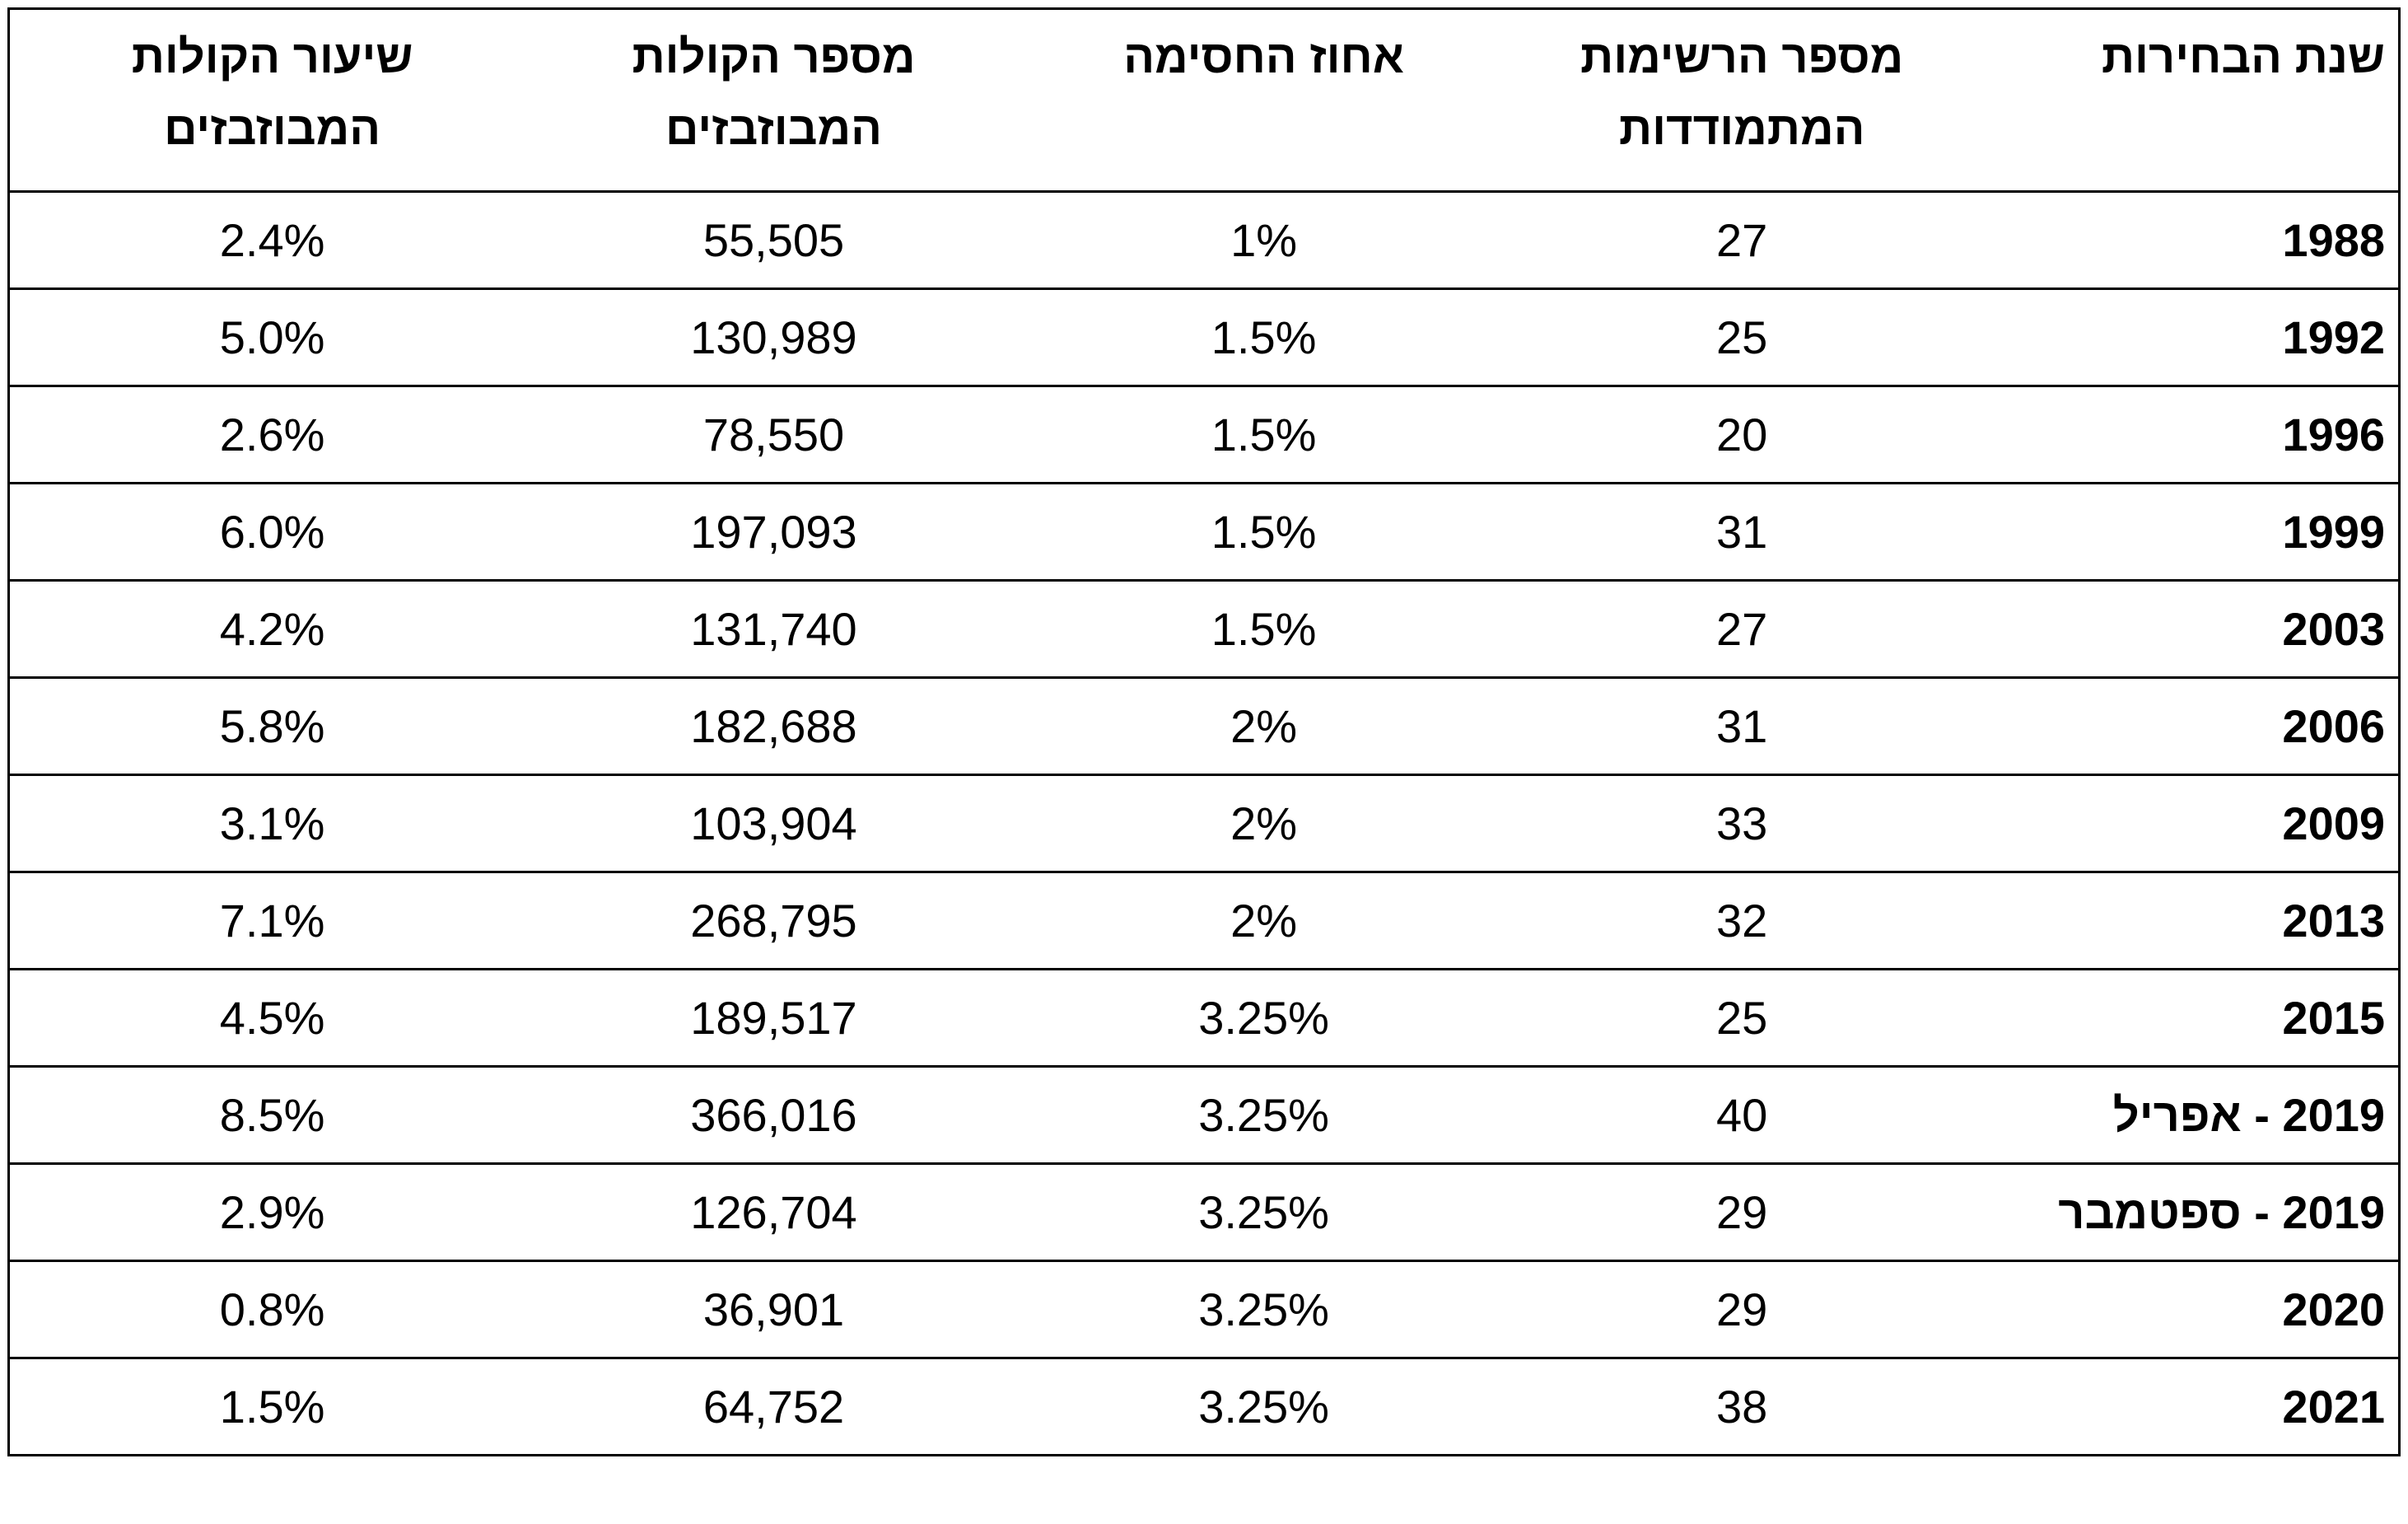  What do you see at coordinates (272, 56) in the screenshot?
I see `col-header-label: שיעור הקולות` at bounding box center [272, 56].